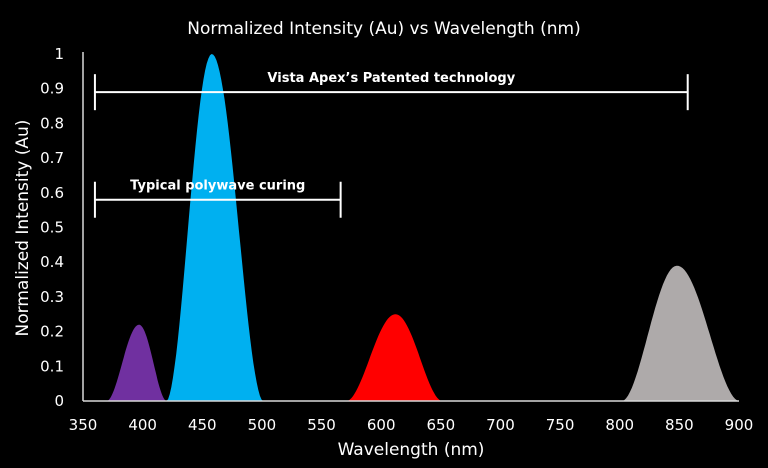 This screenshot has height=468, width=768. Describe the element at coordinates (83, 425) in the screenshot. I see `x-tick-label: 350` at that location.